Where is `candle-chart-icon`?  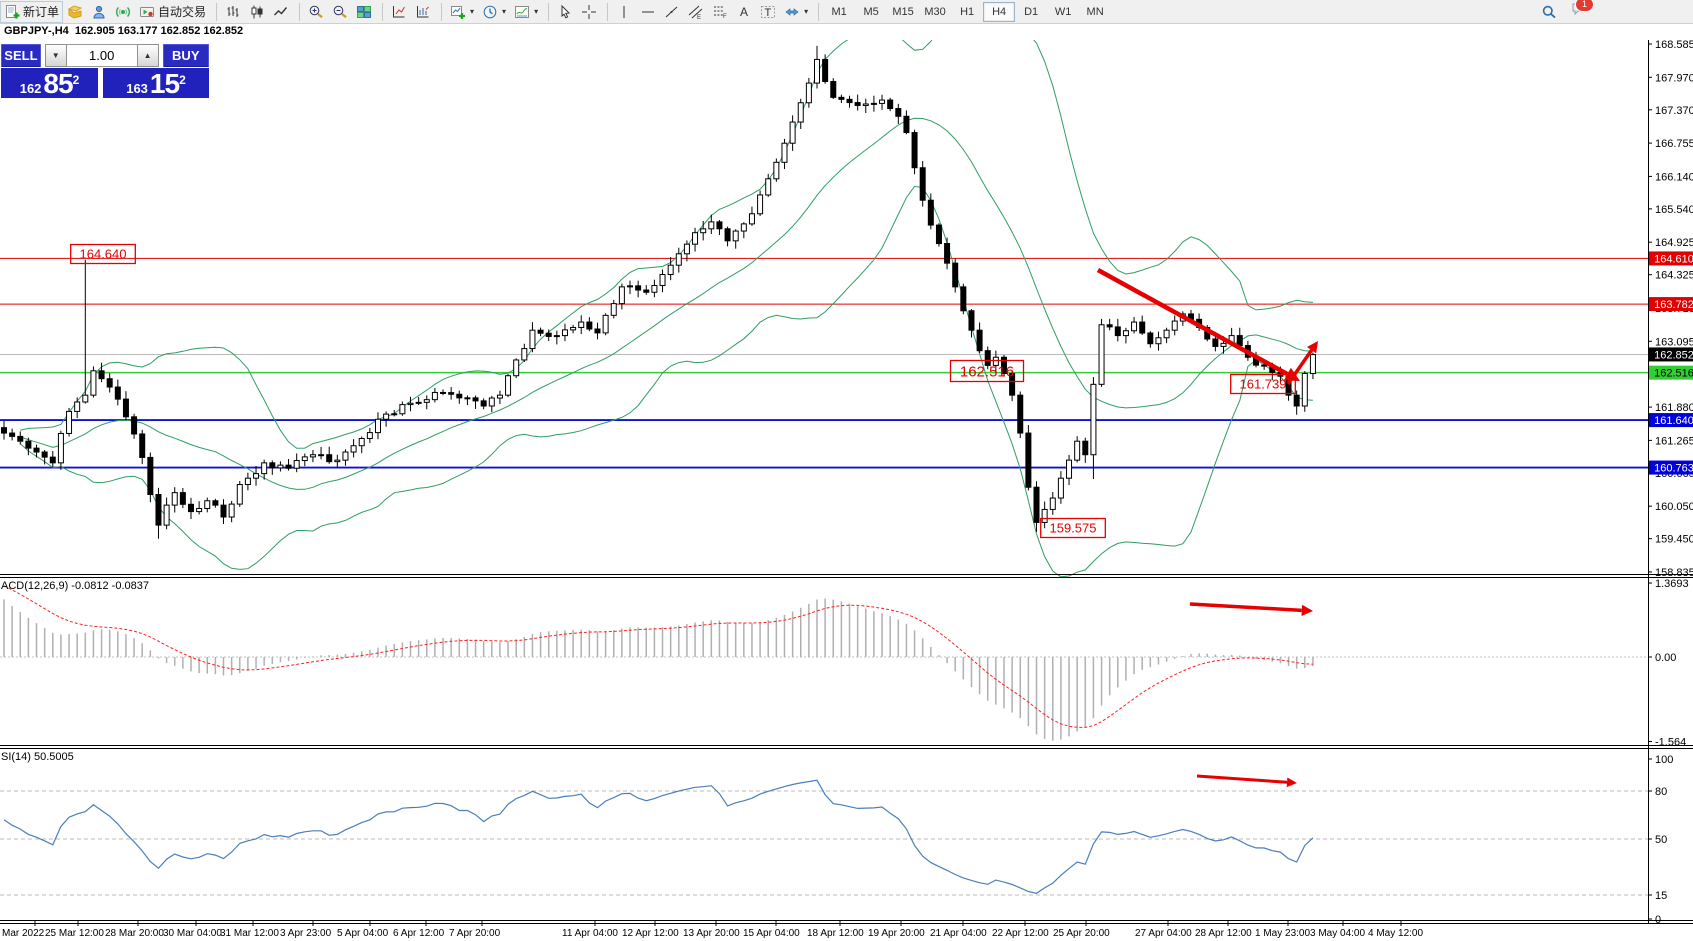
candle-chart-icon is located at coordinates (257, 12).